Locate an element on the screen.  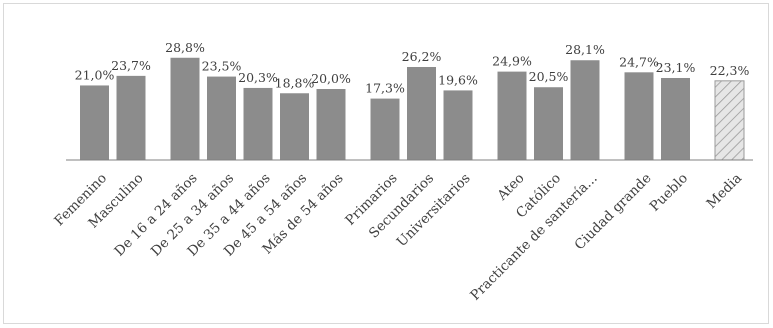
value-label-0: 21,0% is located at coordinates (95, 74).